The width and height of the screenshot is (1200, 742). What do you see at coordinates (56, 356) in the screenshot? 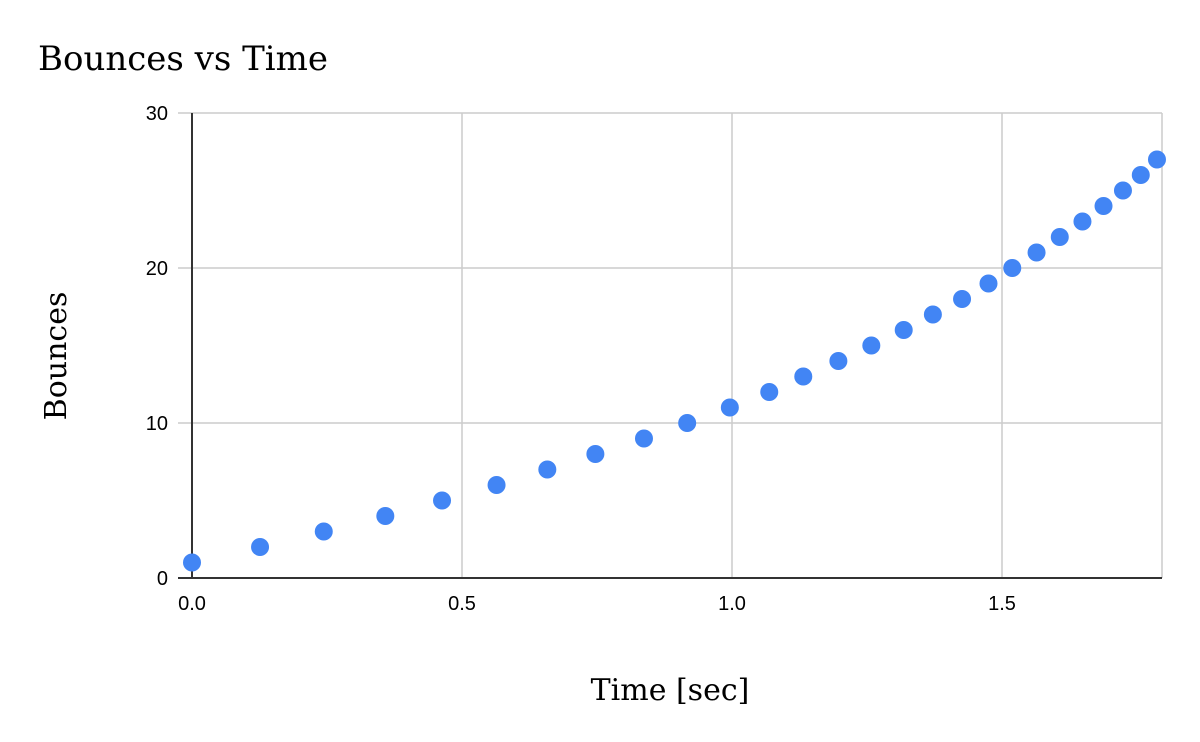
I see `y-axis-title: Bounces` at bounding box center [56, 356].